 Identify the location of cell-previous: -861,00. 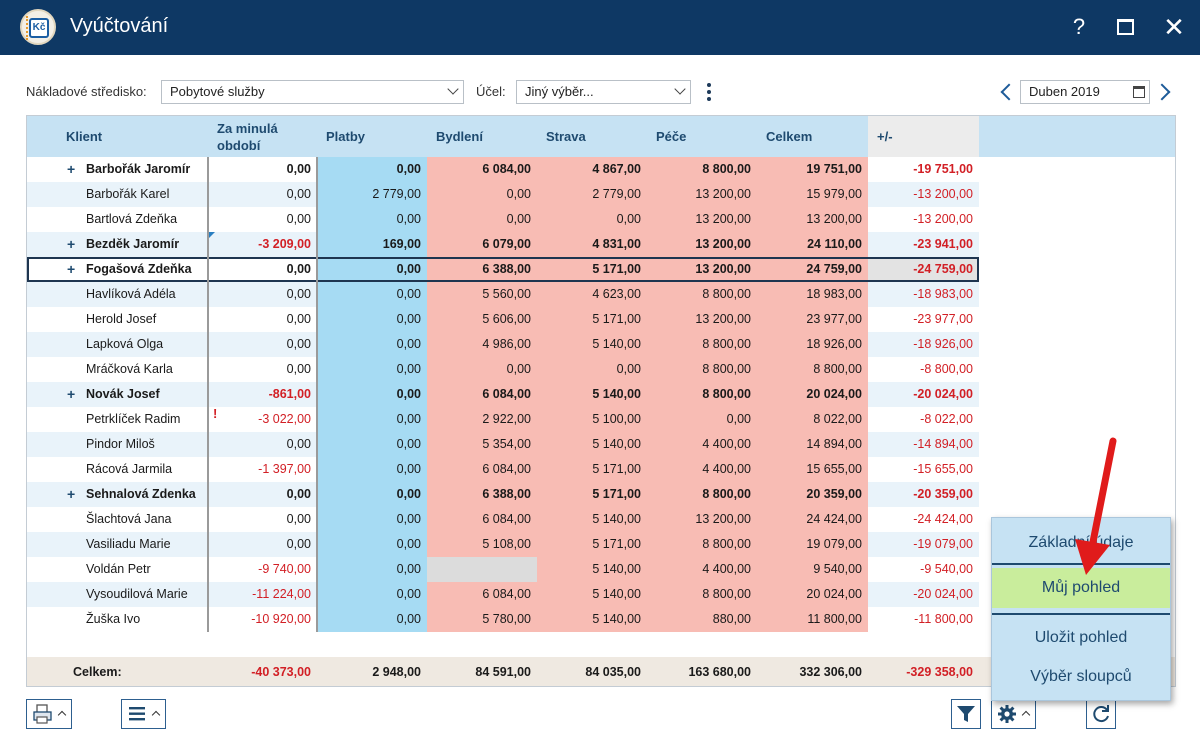
(262, 394).